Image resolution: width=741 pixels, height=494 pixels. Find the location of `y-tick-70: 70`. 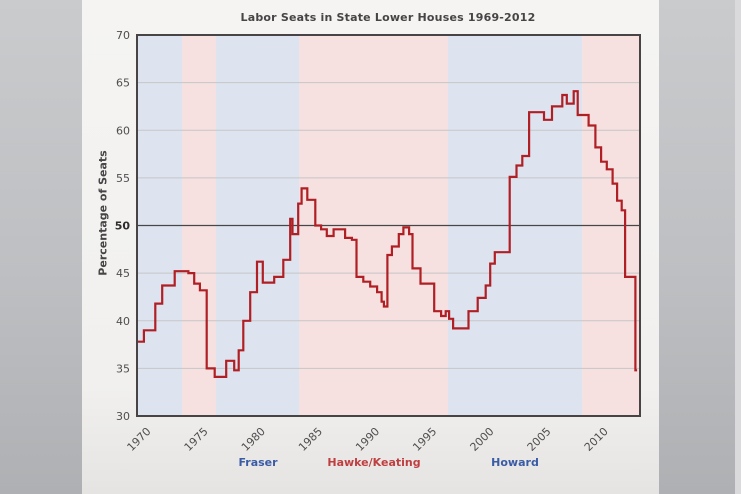

y-tick-70: 70 is located at coordinates (123, 35).